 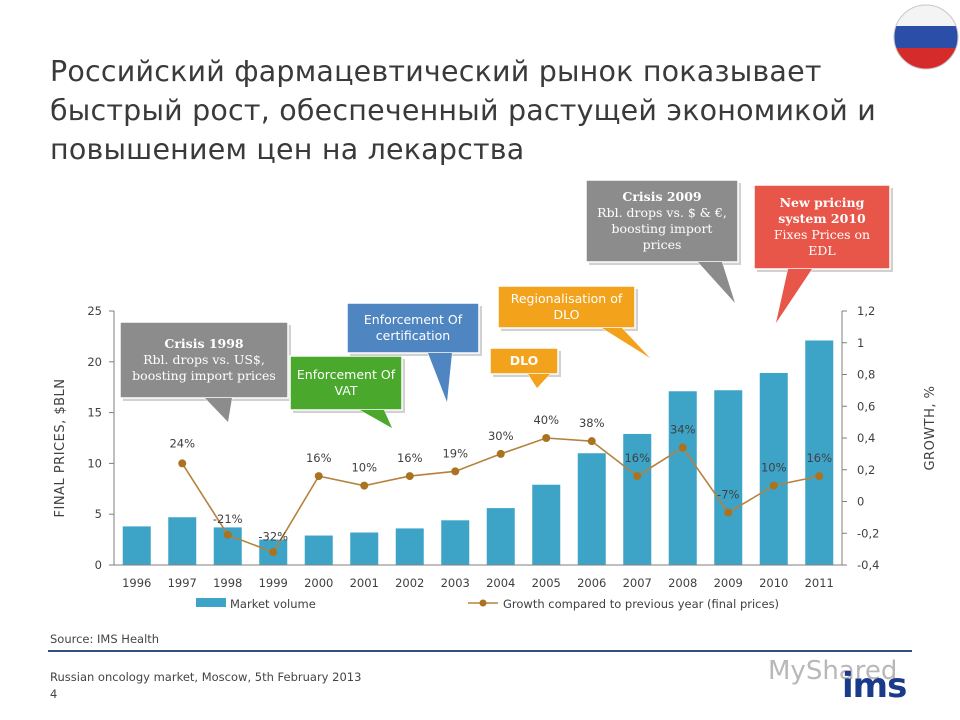 What do you see at coordinates (54, 694) in the screenshot?
I see `page-number: 4` at bounding box center [54, 694].